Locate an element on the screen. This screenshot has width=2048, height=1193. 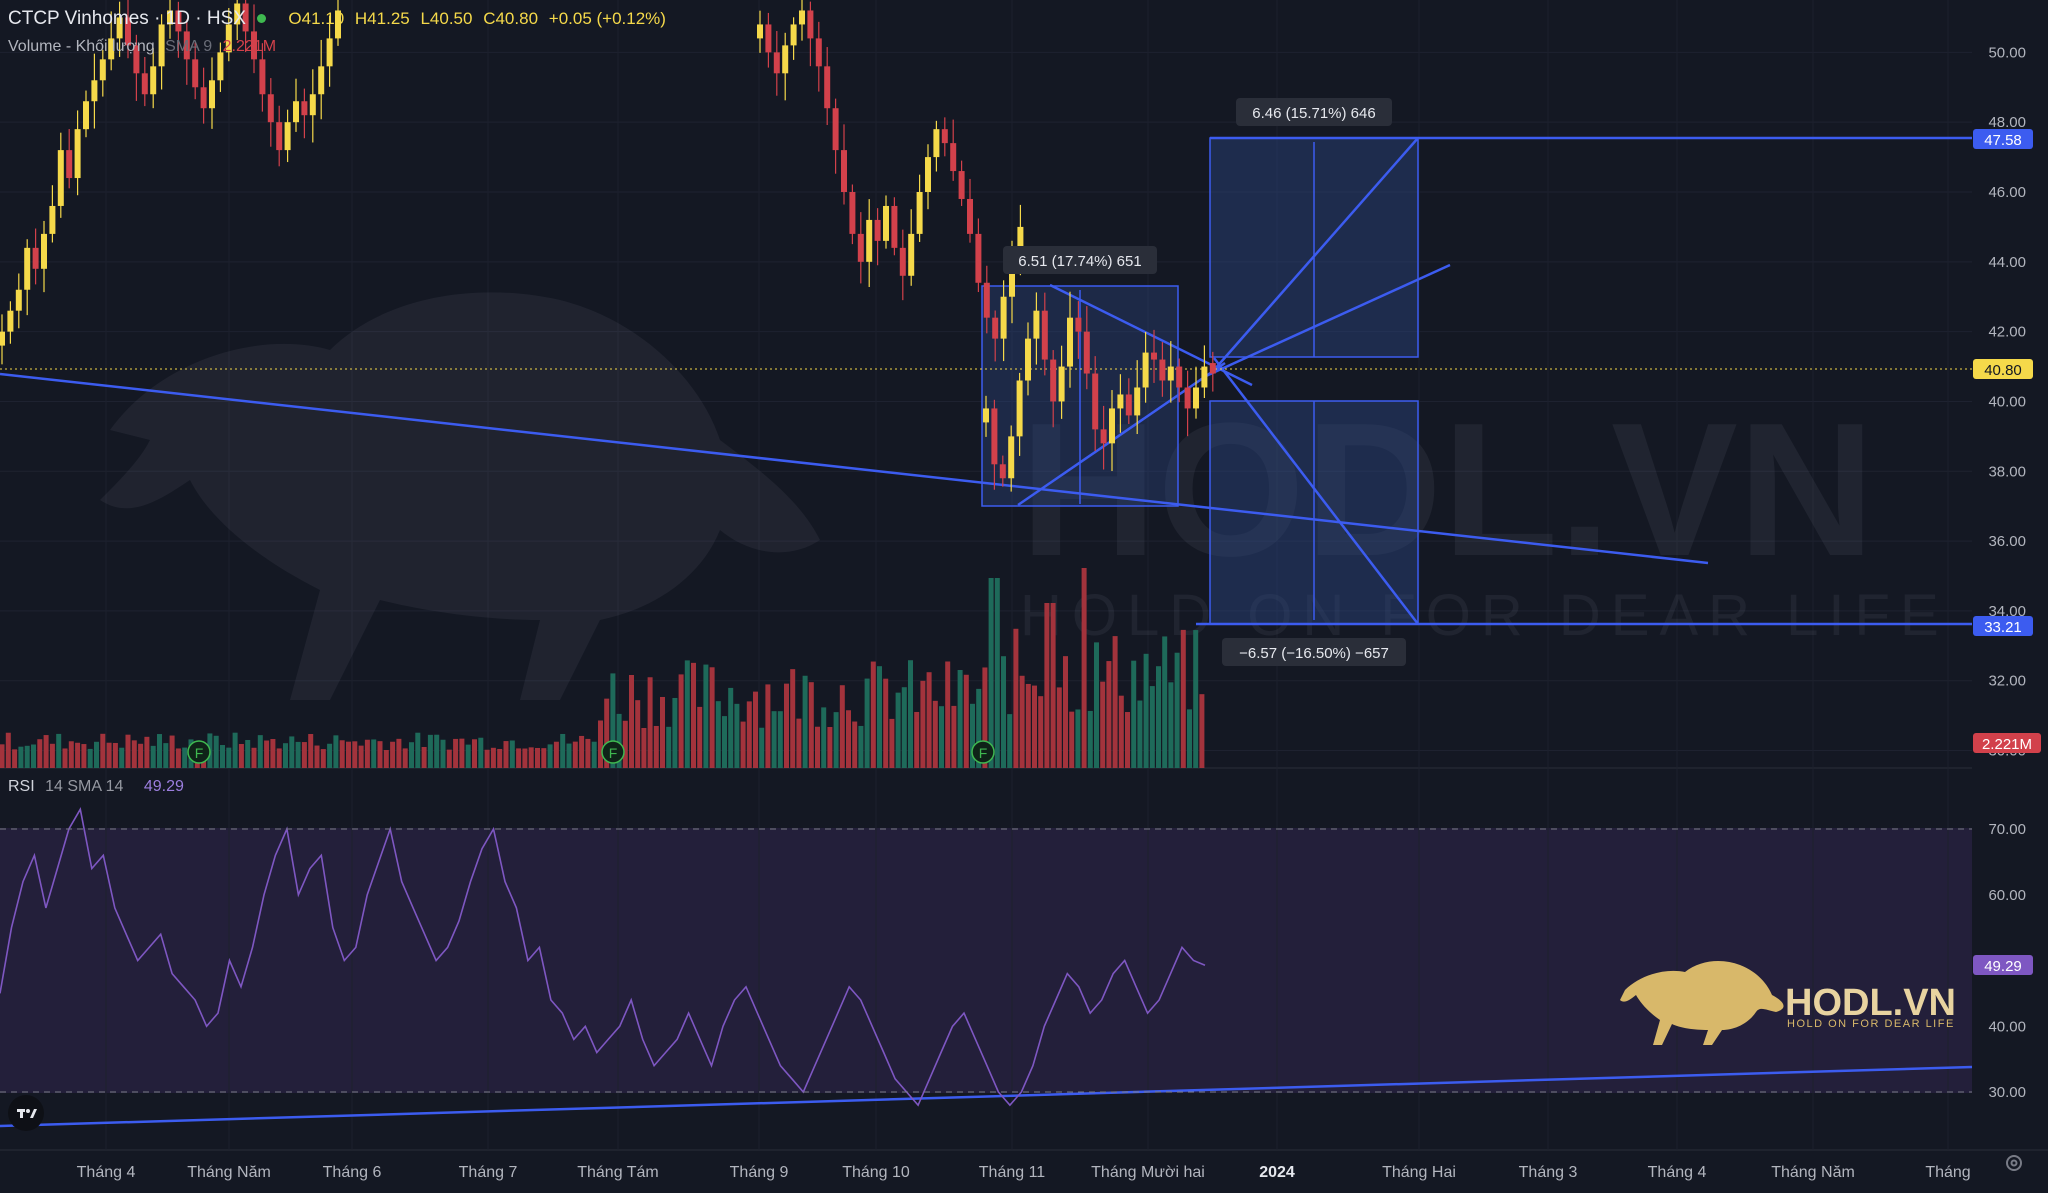
projection-up-line is located at coordinates (1316, 254).